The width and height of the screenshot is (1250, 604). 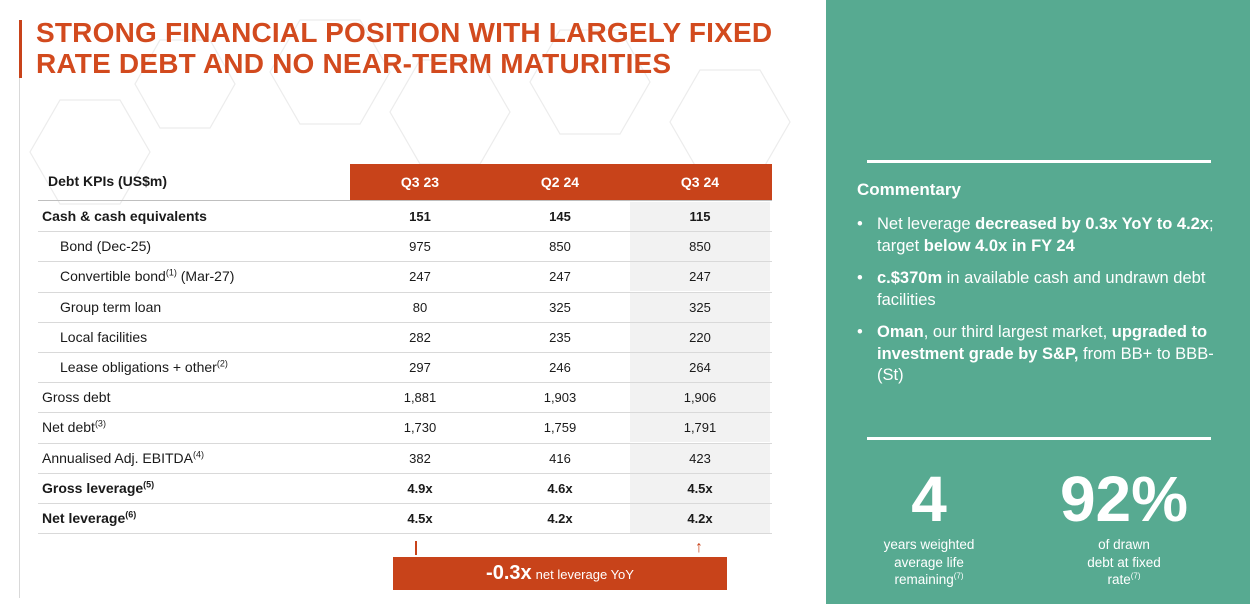 What do you see at coordinates (420, 518) in the screenshot?
I see `cell-q3-23: 4.5x` at bounding box center [420, 518].